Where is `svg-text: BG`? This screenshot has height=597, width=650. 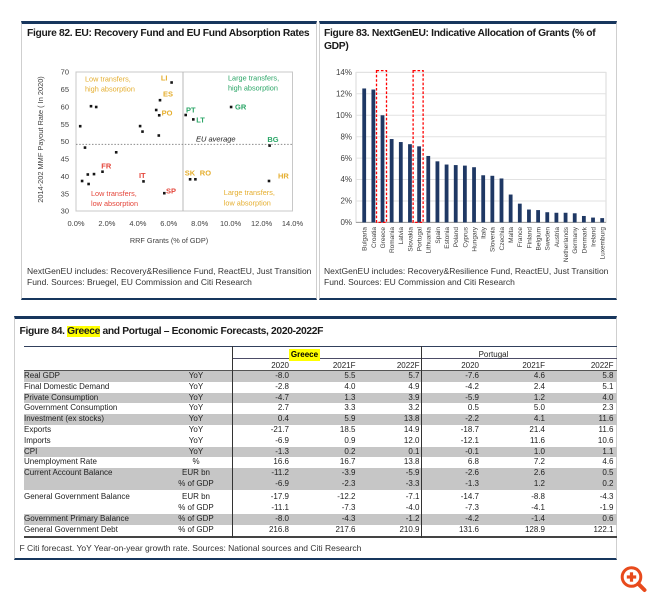 svg-text: BG is located at coordinates (272, 139).